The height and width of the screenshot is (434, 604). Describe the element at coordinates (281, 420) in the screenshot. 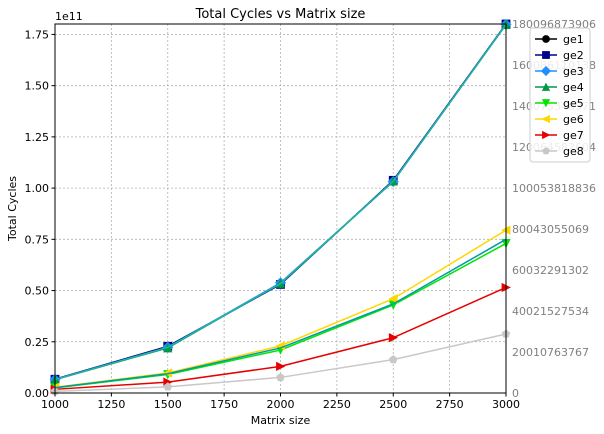

I see `x-axis-label: Matrix size` at that location.